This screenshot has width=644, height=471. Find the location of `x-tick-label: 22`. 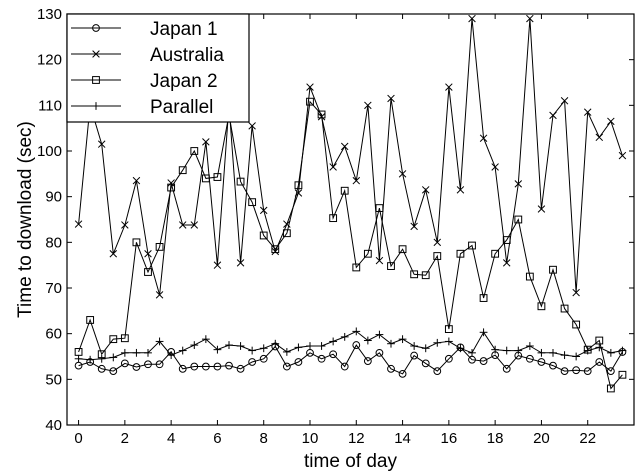

x-tick-label: 22 is located at coordinates (587, 438).